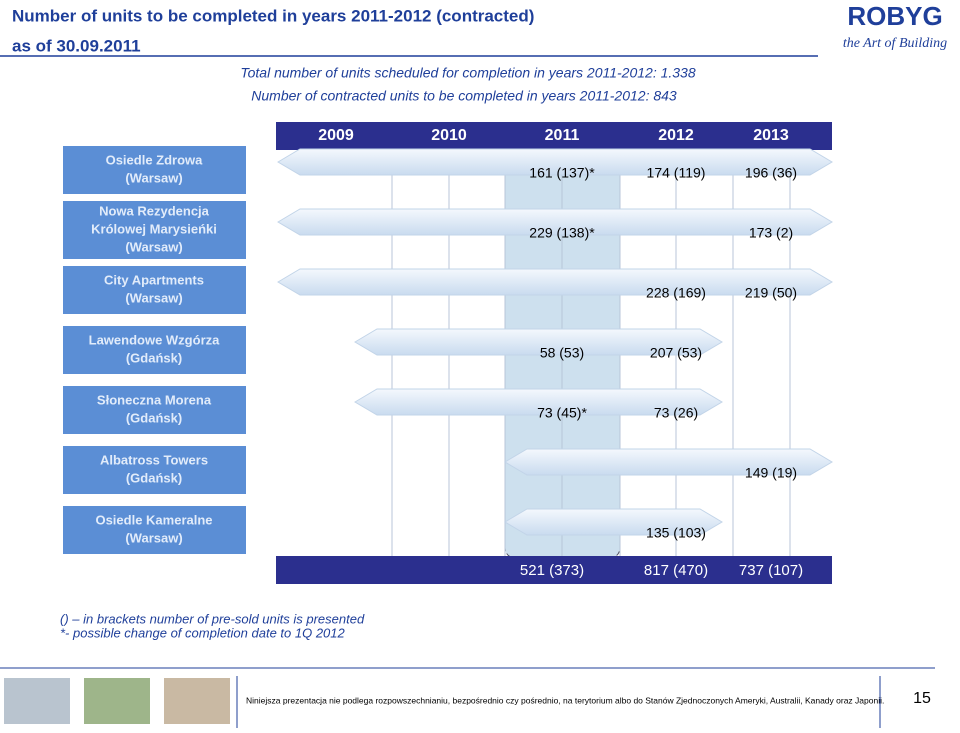 The image size is (960, 733). Describe the element at coordinates (154, 210) in the screenshot. I see `project-label: Nowa Rezydencja` at that location.